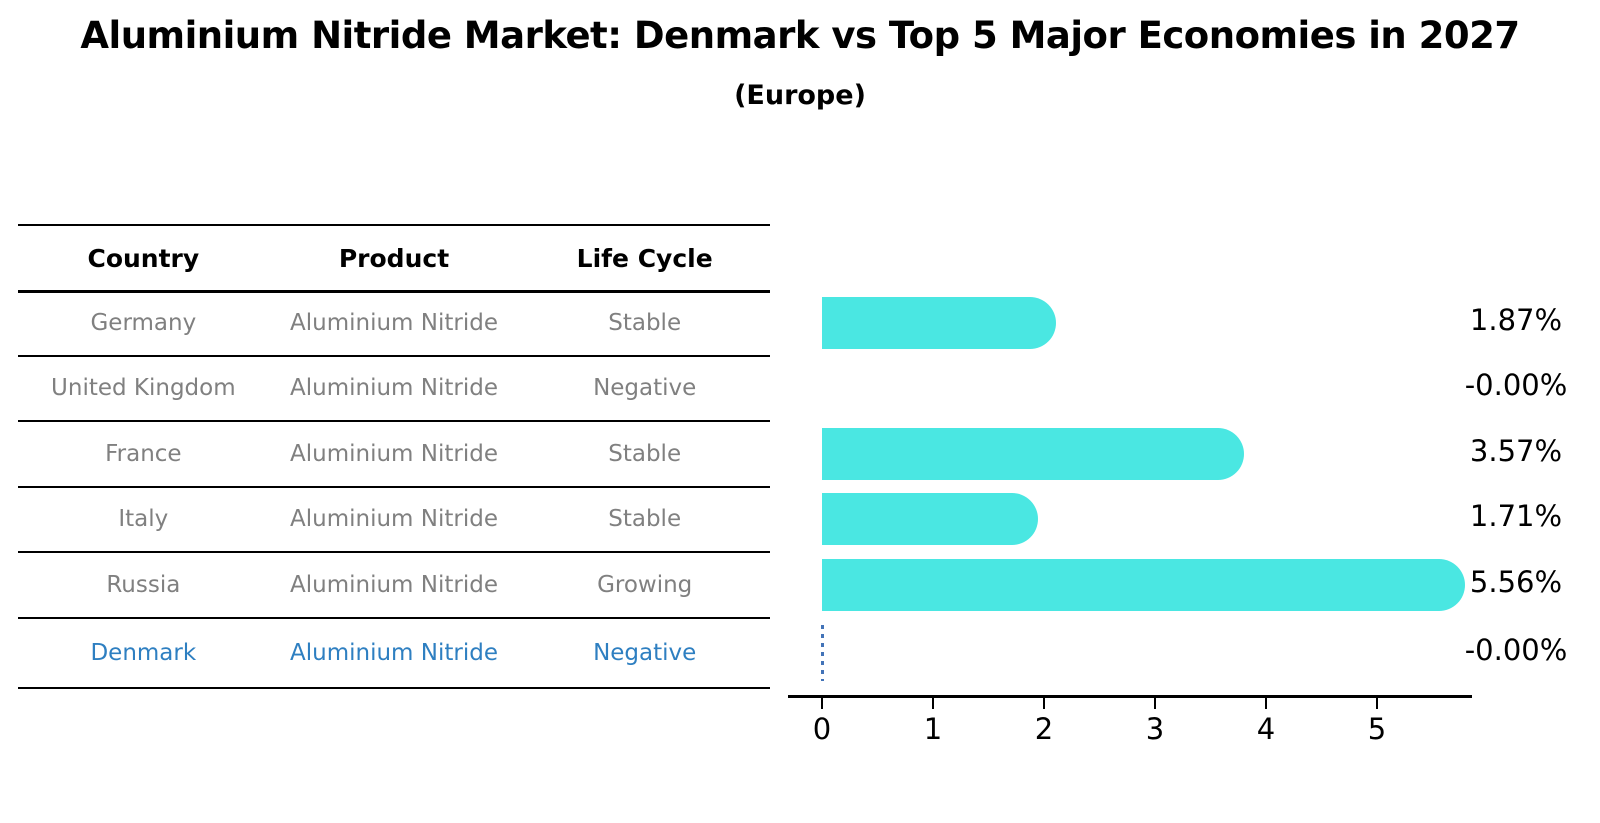 This screenshot has height=823, width=1600. I want to click on column-header-country: Country, so click(143, 258).